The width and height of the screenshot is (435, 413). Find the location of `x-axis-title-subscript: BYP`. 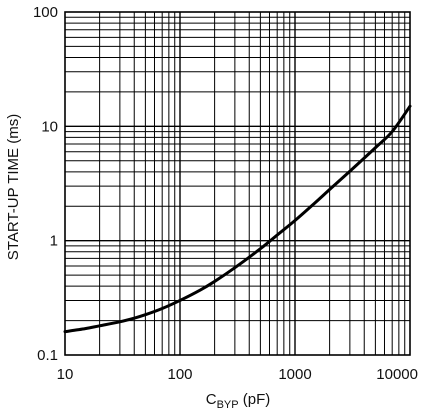

x-axis-title-subscript: BYP is located at coordinates (228, 405).